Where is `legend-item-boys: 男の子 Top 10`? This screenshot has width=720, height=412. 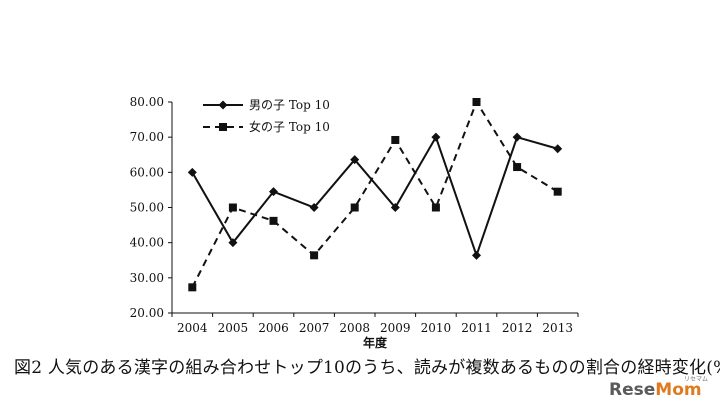 legend-item-boys: 男の子 Top 10 is located at coordinates (266, 105).